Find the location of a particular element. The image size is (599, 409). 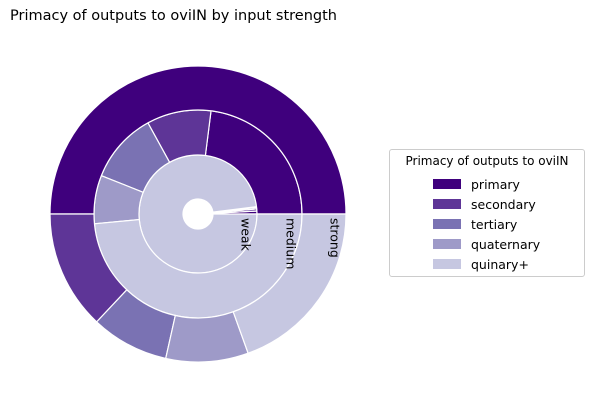

legend-label-tertiary: tertiary is located at coordinates (494, 224).